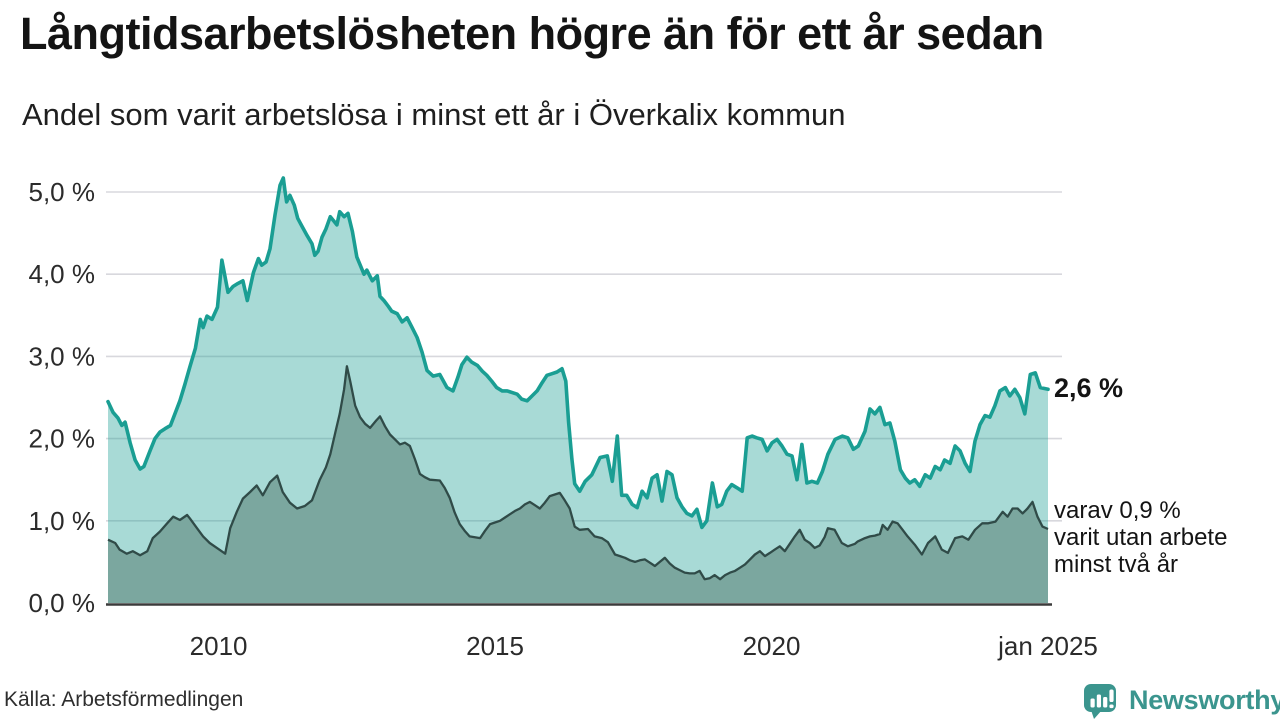 The height and width of the screenshot is (720, 1280). Describe the element at coordinates (1100, 701) in the screenshot. I see `newsworthy-logo-icon` at that location.